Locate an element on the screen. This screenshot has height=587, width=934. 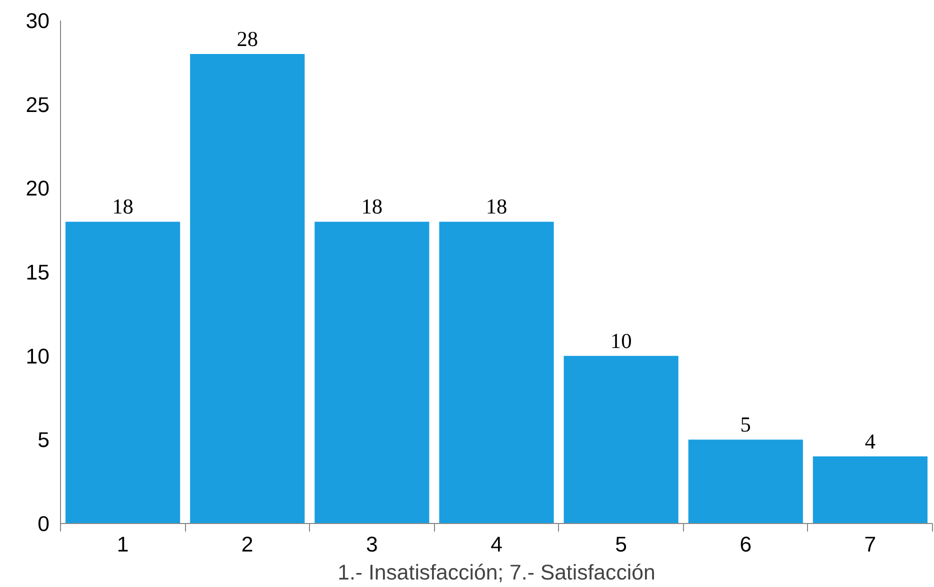
y-tick-label: 30 is located at coordinates (38, 21).